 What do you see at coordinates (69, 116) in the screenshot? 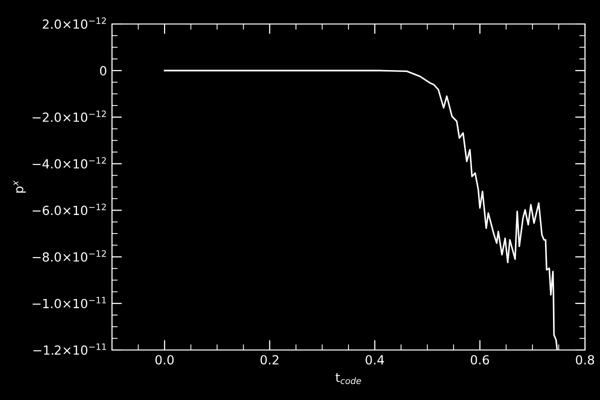
I see `y-tick-label: −2.0×10$^{−12}$` at bounding box center [69, 116].